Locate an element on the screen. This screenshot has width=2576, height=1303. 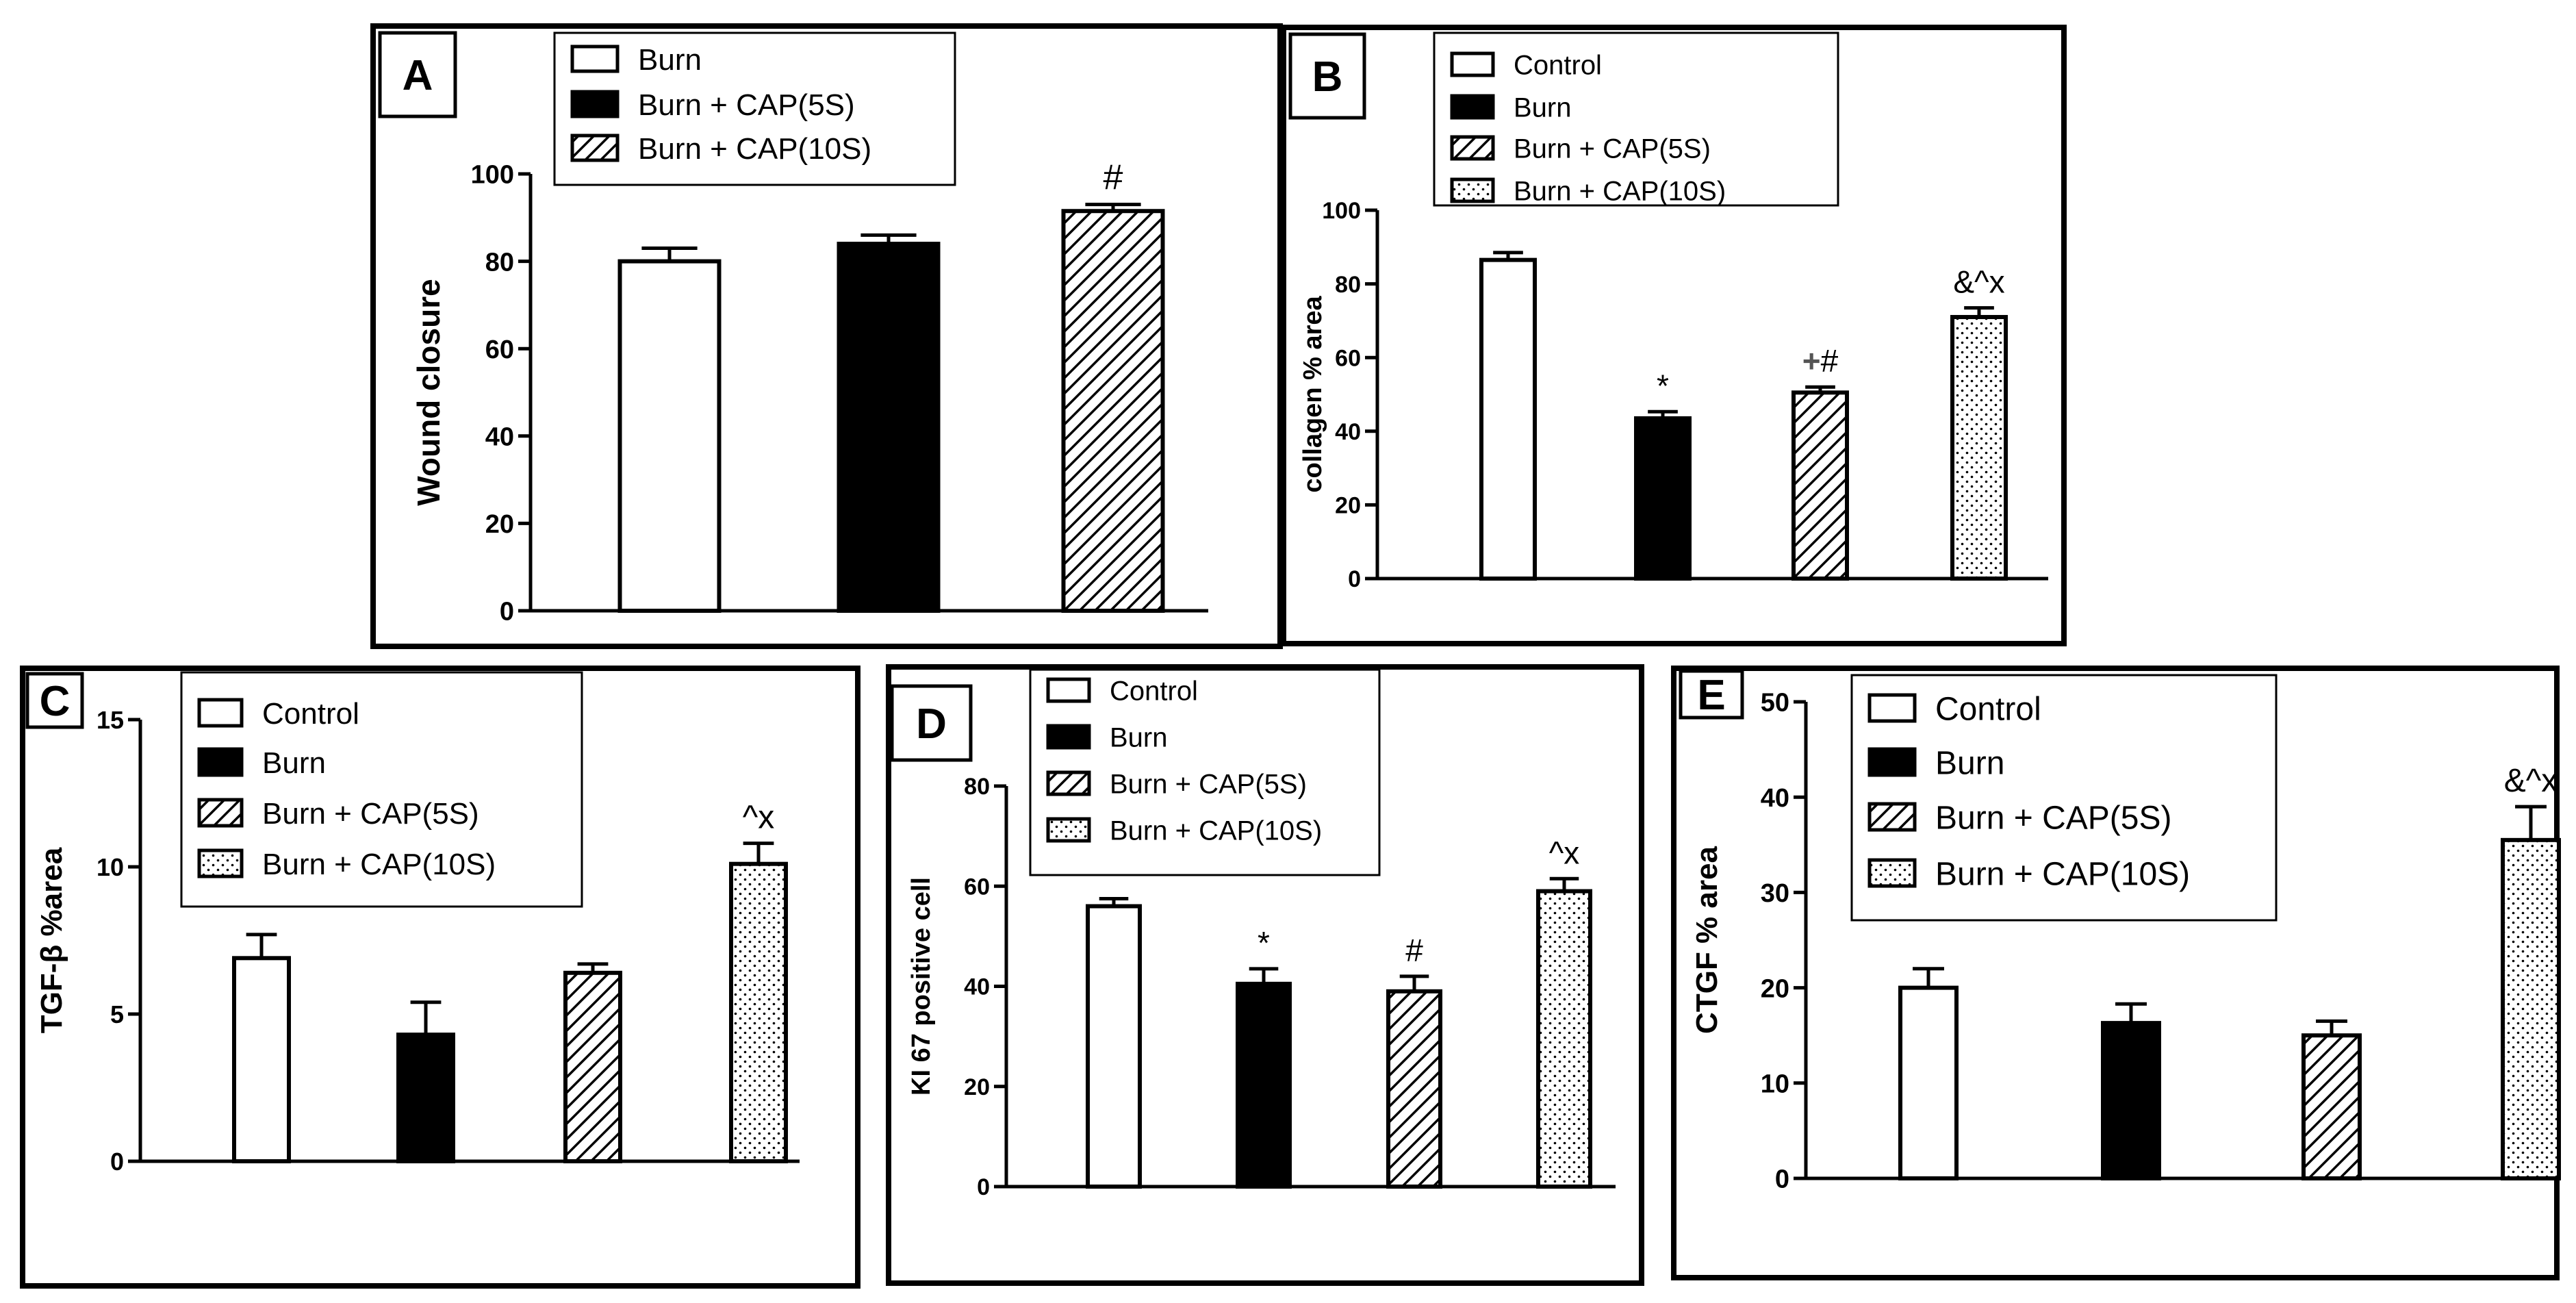
bar-group: +# is located at coordinates (1820, 462).